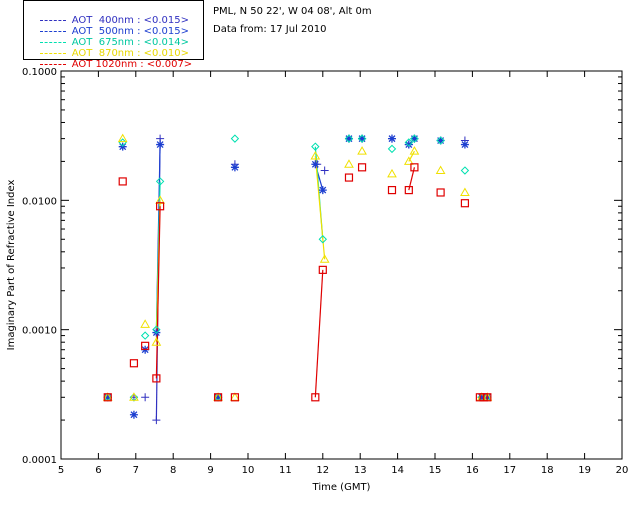 The image size is (640, 512). What do you see at coordinates (39, 460) in the screenshot?
I see `y-tick-label: 0.0001` at bounding box center [39, 460].